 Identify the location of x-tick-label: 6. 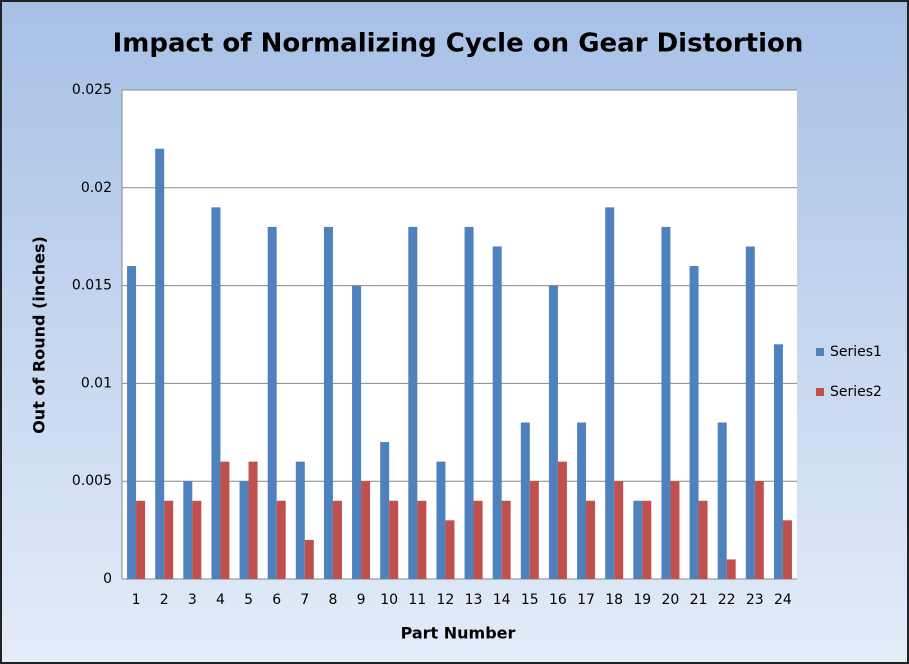
(276, 600).